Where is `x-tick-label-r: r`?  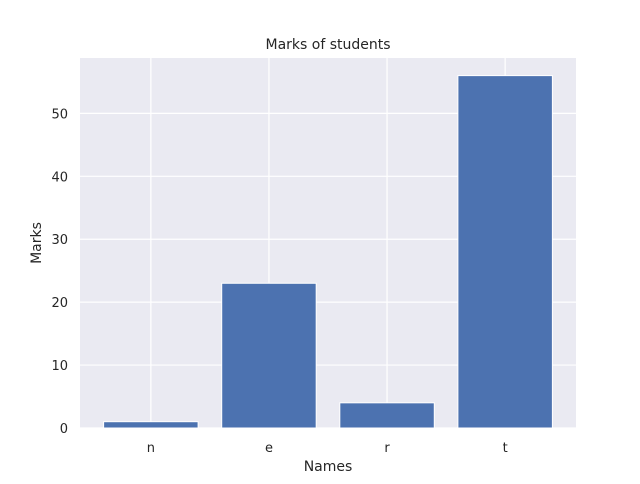 x-tick-label-r: r is located at coordinates (387, 448).